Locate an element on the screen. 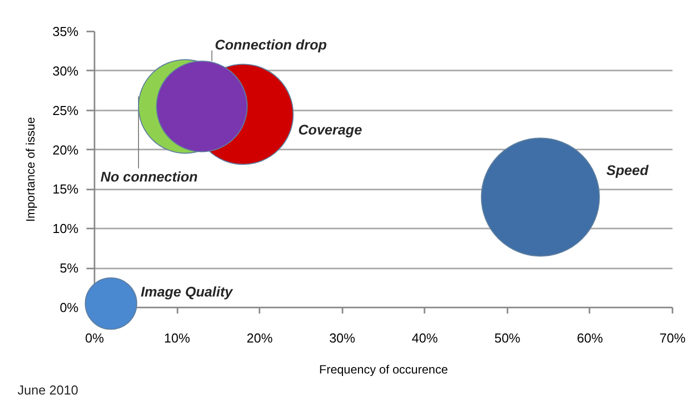  series-label: Image Quality is located at coordinates (187, 292).